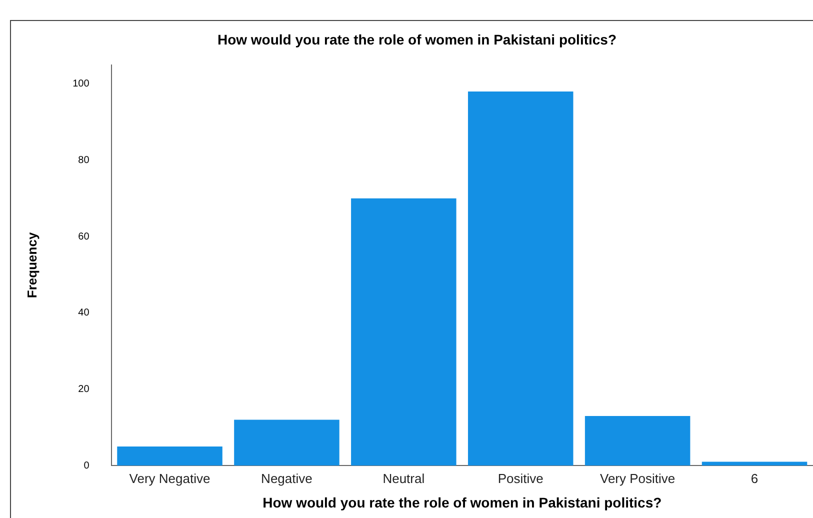 The width and height of the screenshot is (813, 518). I want to click on y-tick-label: 20, so click(84, 390).